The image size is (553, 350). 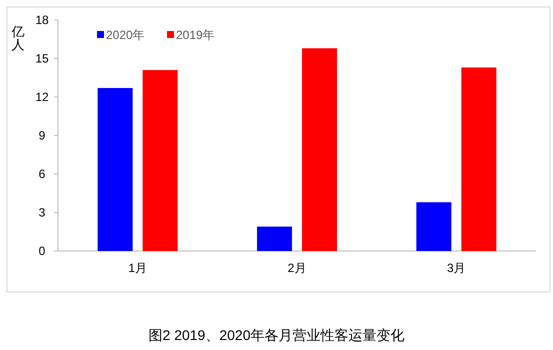 I want to click on ytick: 0, so click(x=42, y=251).